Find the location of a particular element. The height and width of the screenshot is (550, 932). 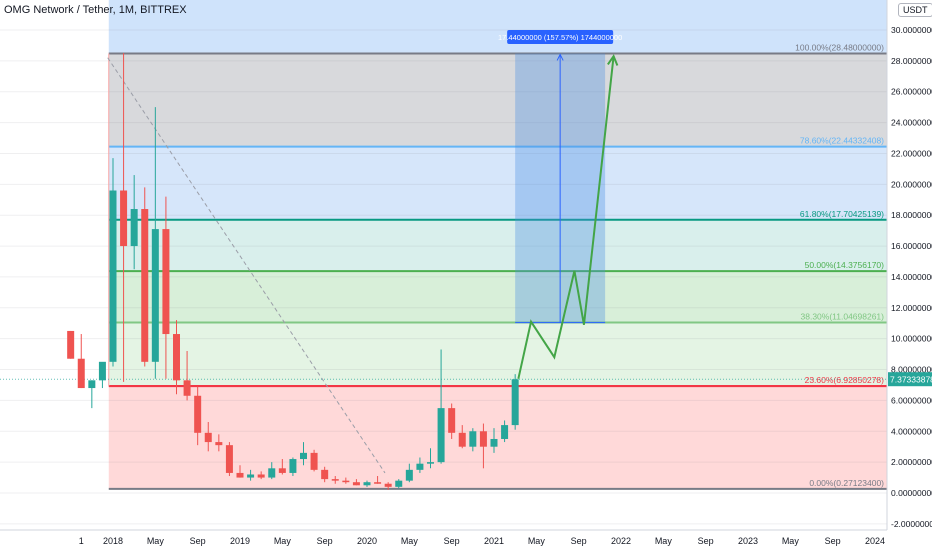

x-tick-label: 2021 is located at coordinates (494, 541).